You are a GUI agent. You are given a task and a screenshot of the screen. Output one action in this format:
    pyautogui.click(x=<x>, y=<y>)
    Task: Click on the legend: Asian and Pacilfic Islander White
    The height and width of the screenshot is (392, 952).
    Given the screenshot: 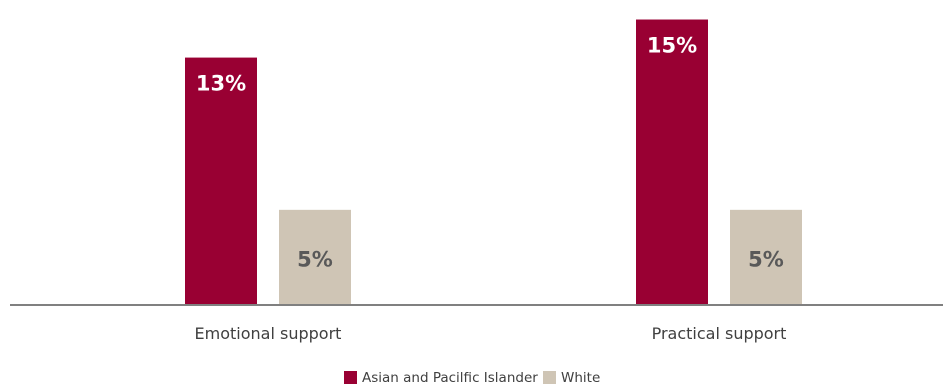 What is the action you would take?
    pyautogui.click(x=472, y=378)
    